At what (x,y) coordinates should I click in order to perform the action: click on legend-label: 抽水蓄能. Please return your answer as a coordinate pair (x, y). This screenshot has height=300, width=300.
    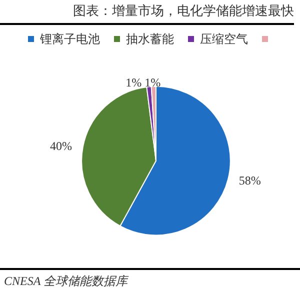
    Looking at the image, I should click on (150, 39).